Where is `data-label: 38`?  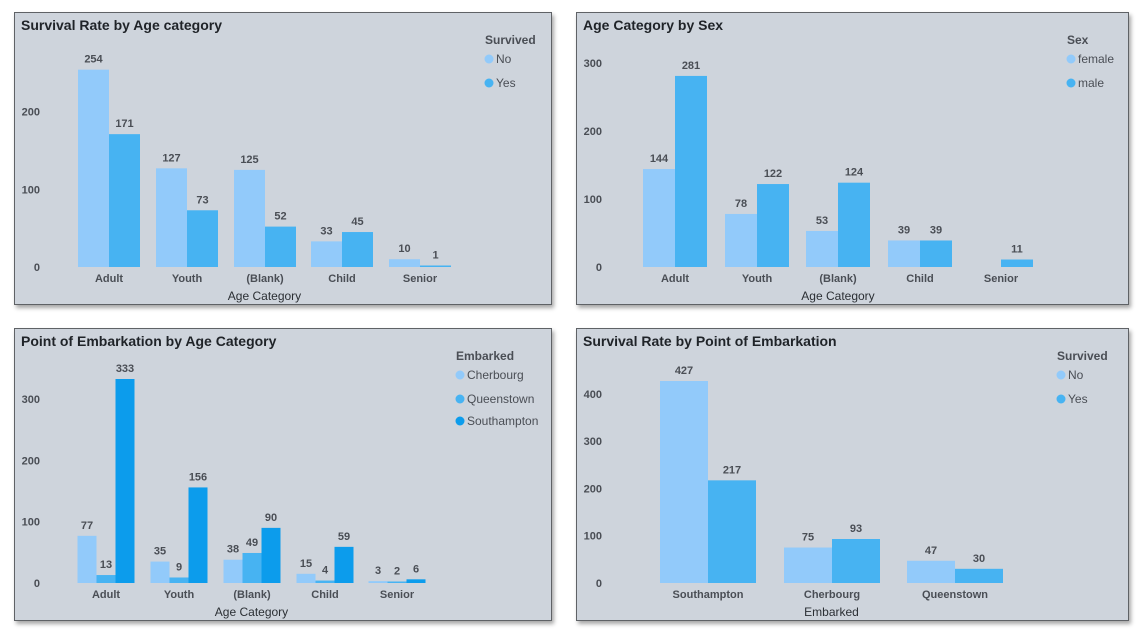
data-label: 38 is located at coordinates (233, 550).